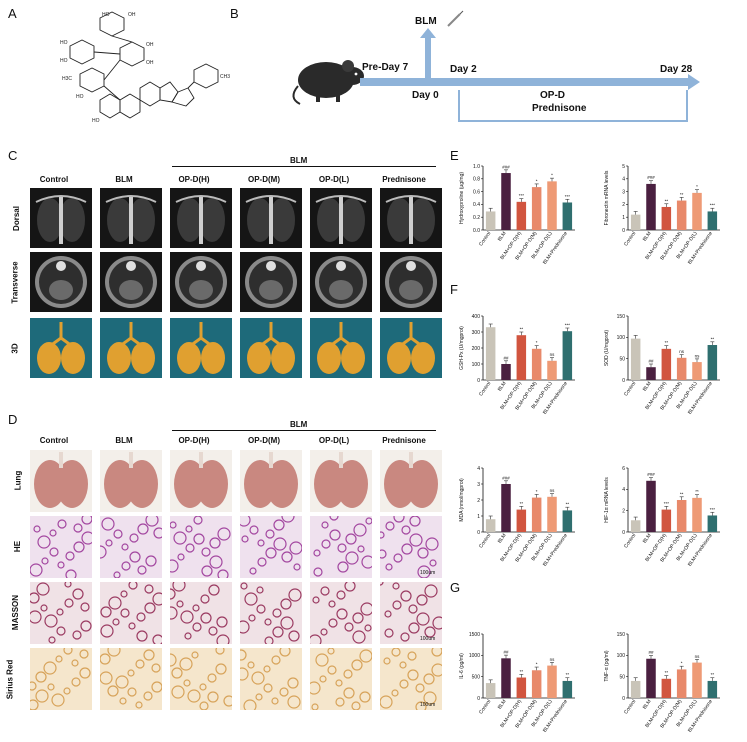 Image resolution: width=747 pixels, height=742 pixels. I want to click on ct-blm-bracket-label: BLM, so click(299, 160).